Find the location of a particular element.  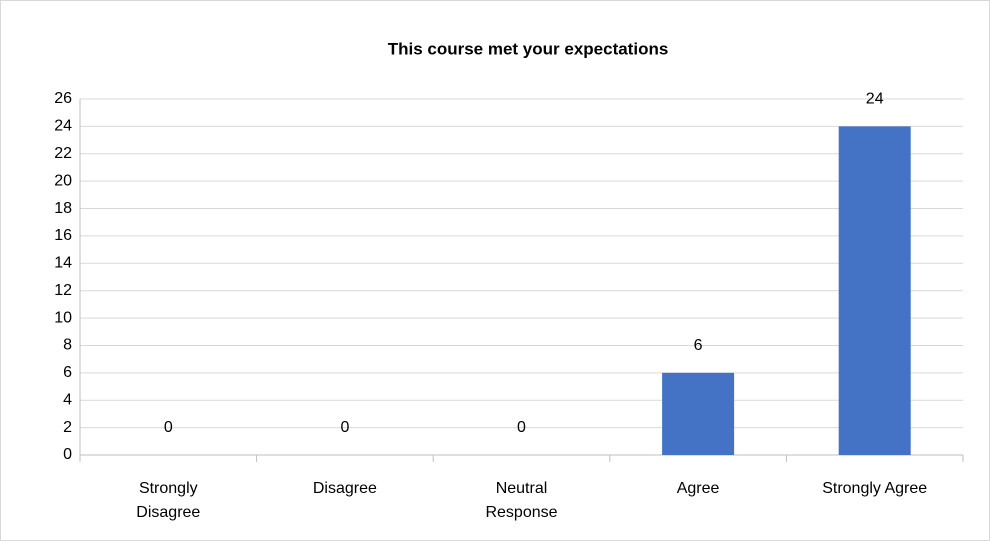

x-tick-label: Strongly Disagree is located at coordinates (168, 500).